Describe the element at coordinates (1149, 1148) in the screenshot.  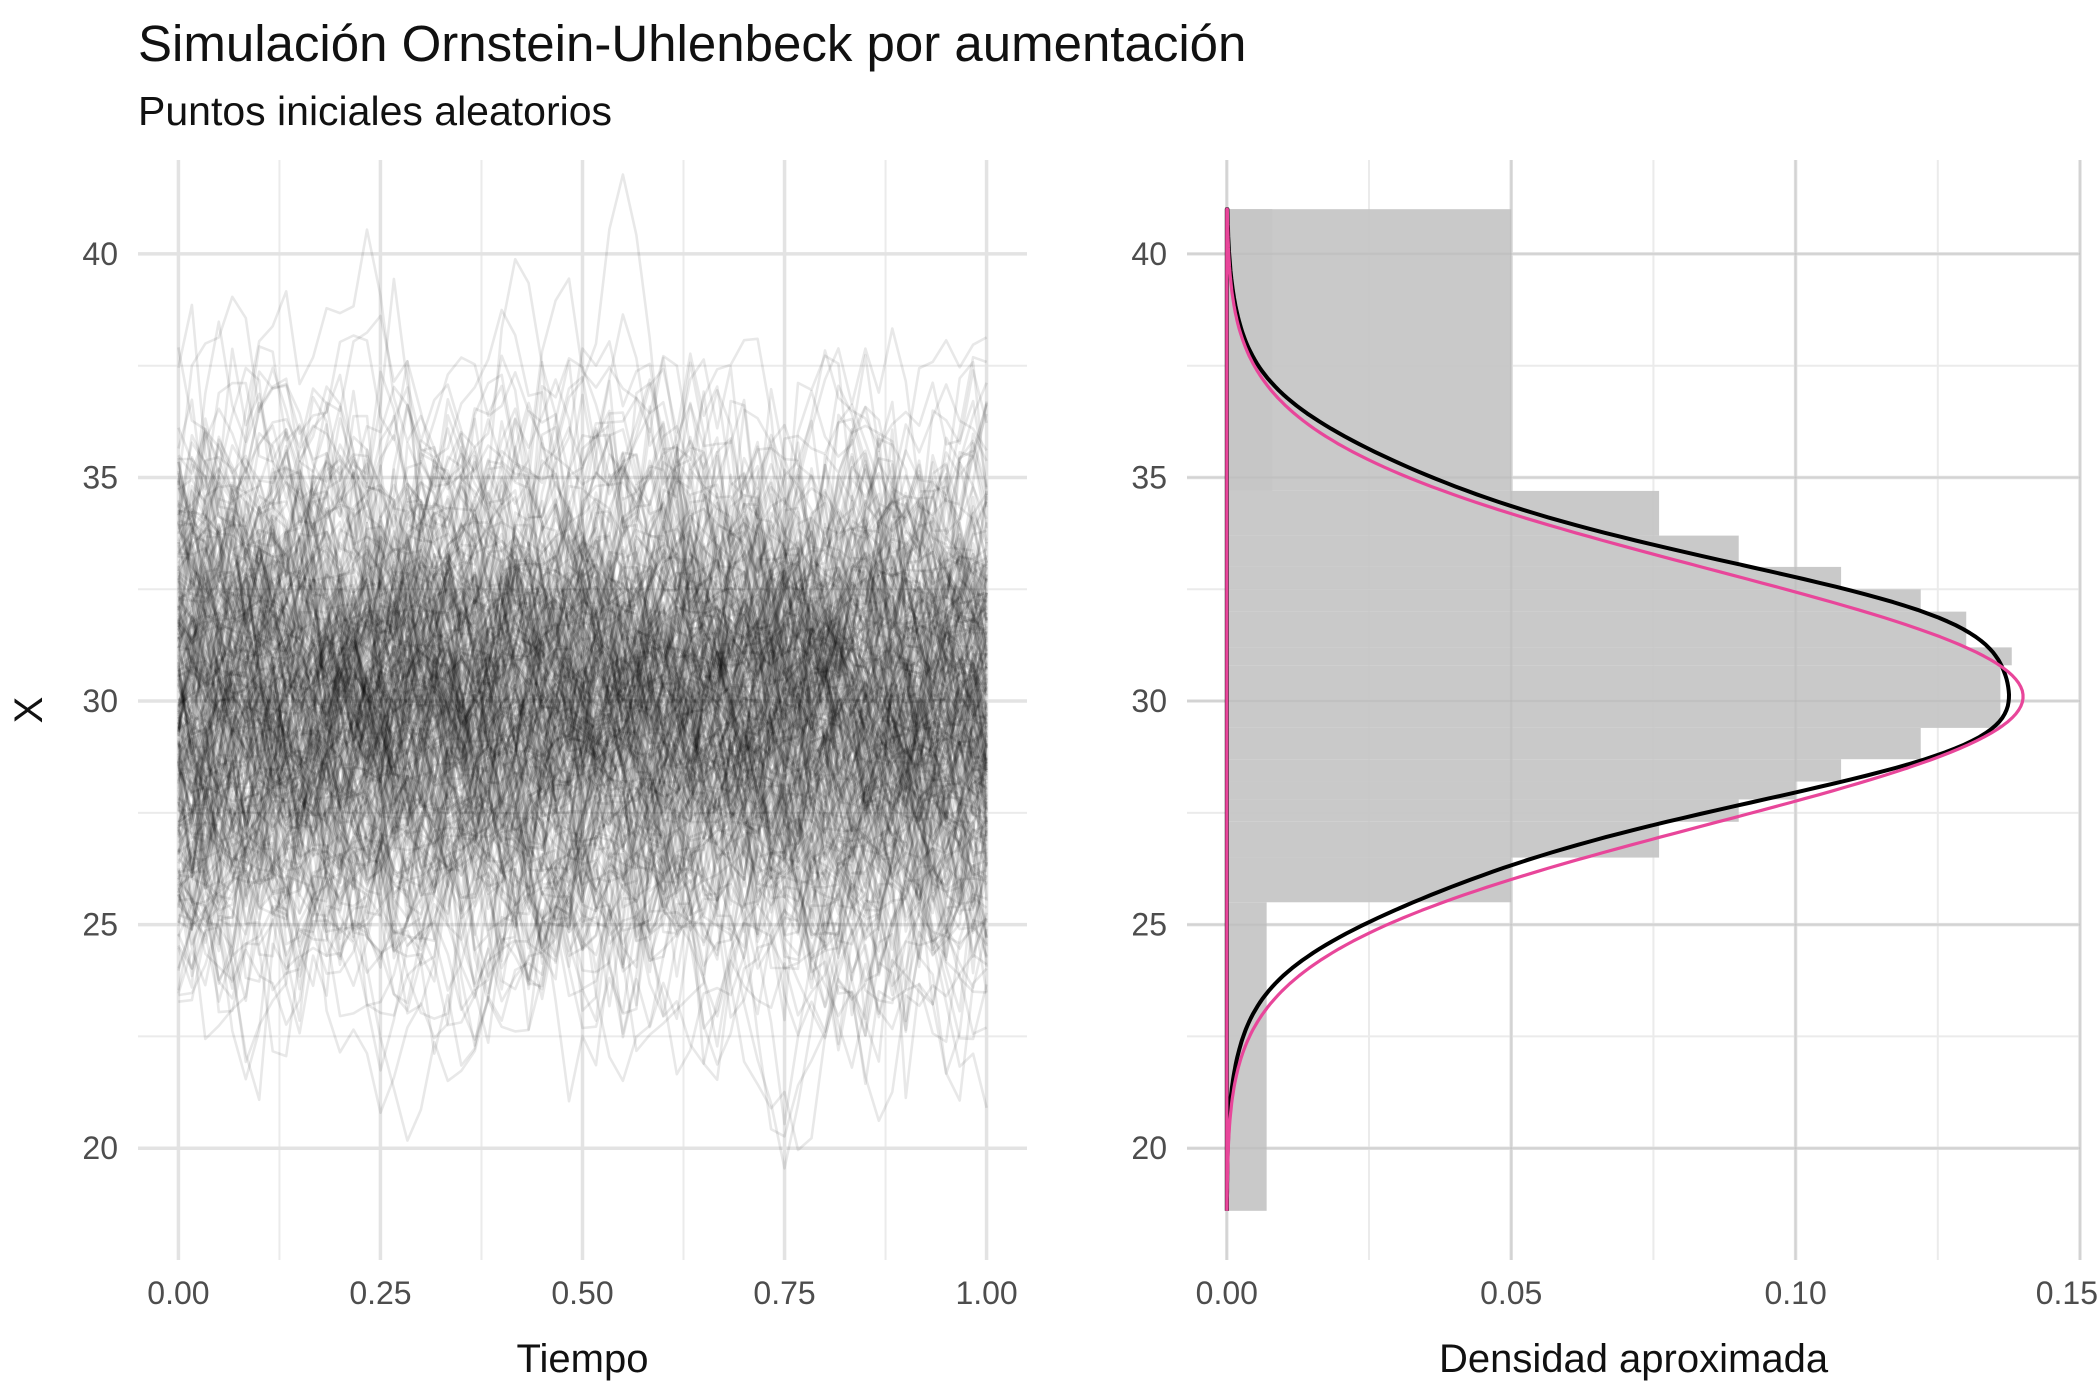
I see `right-y-tick-label: 20` at that location.